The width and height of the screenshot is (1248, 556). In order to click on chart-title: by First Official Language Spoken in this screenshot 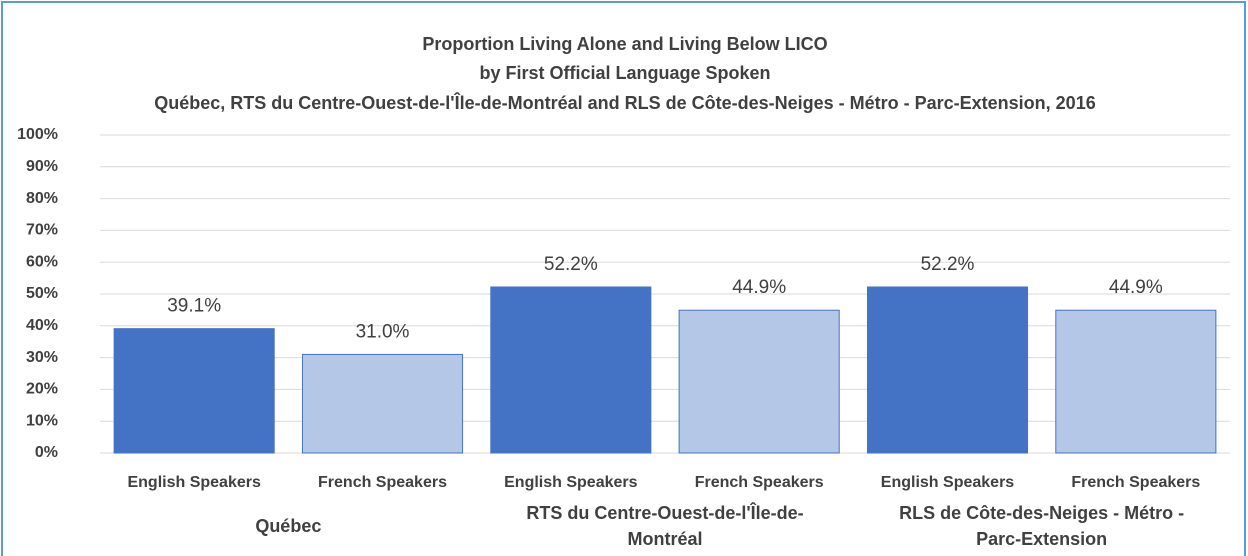, I will do `click(624, 73)`.